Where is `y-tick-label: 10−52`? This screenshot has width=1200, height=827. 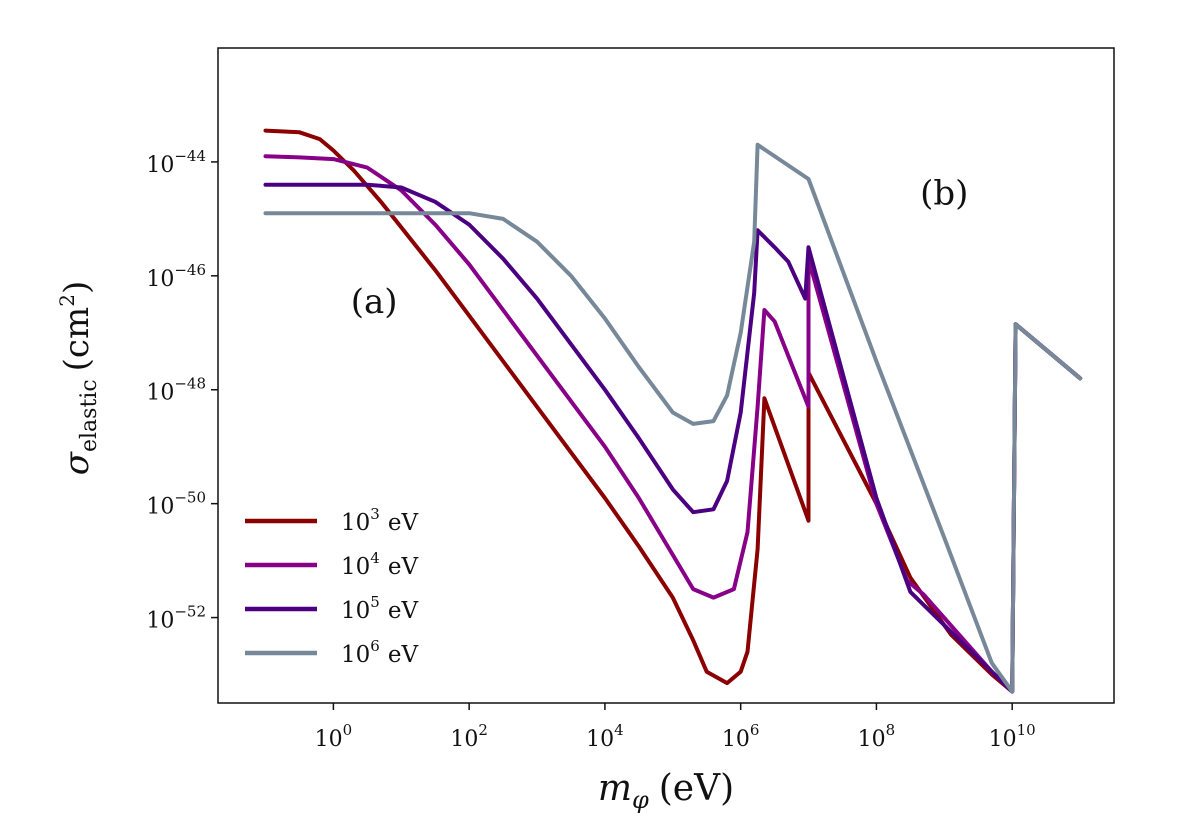 y-tick-label: 10−52 is located at coordinates (176, 618).